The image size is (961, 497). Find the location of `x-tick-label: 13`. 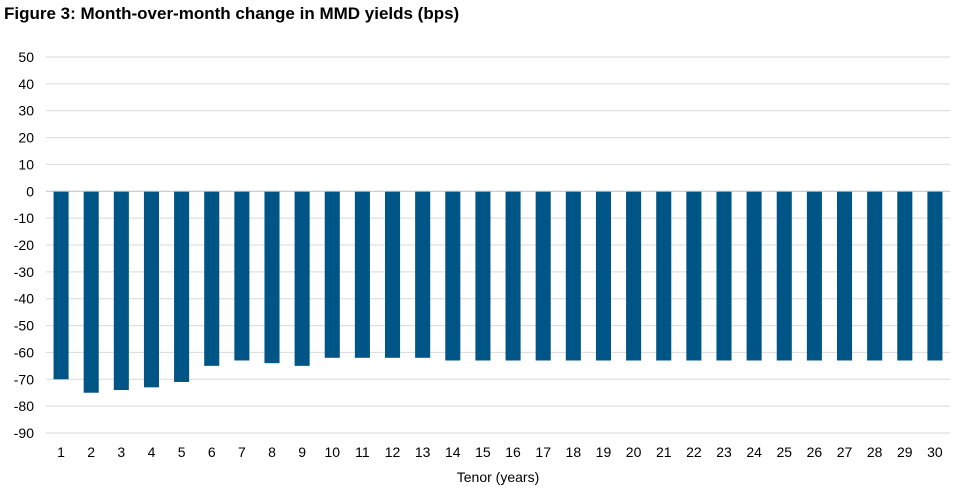

x-tick-label: 13 is located at coordinates (423, 452).